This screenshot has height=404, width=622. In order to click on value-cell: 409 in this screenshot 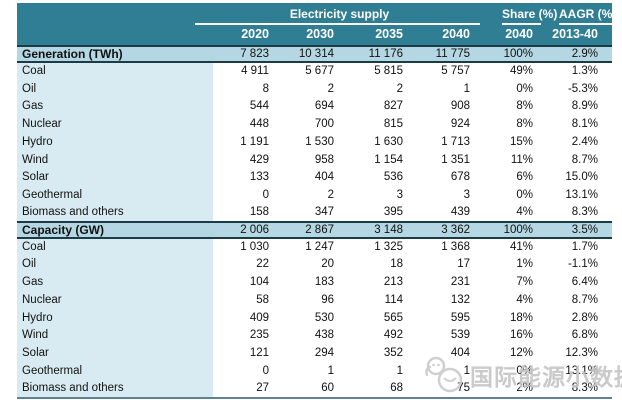, I will do `click(259, 317)`.